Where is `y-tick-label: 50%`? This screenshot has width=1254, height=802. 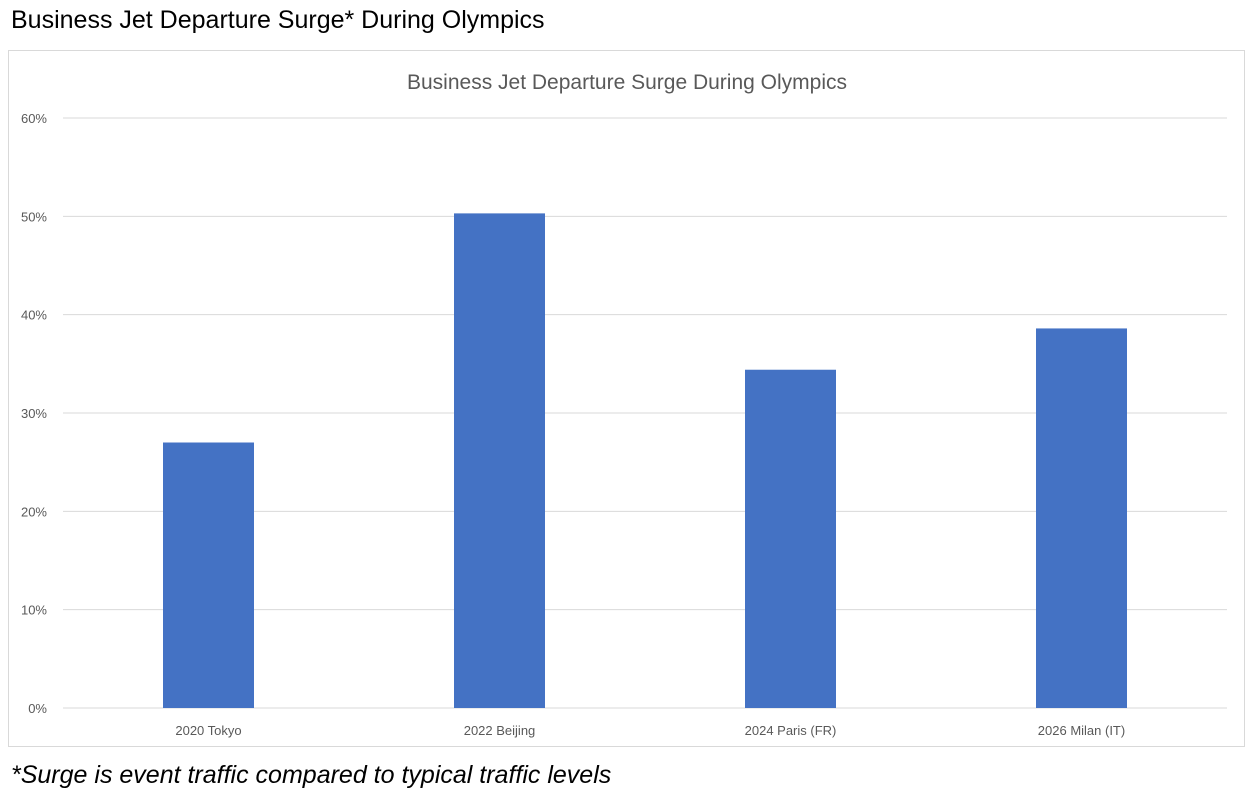 y-tick-label: 50% is located at coordinates (34, 216).